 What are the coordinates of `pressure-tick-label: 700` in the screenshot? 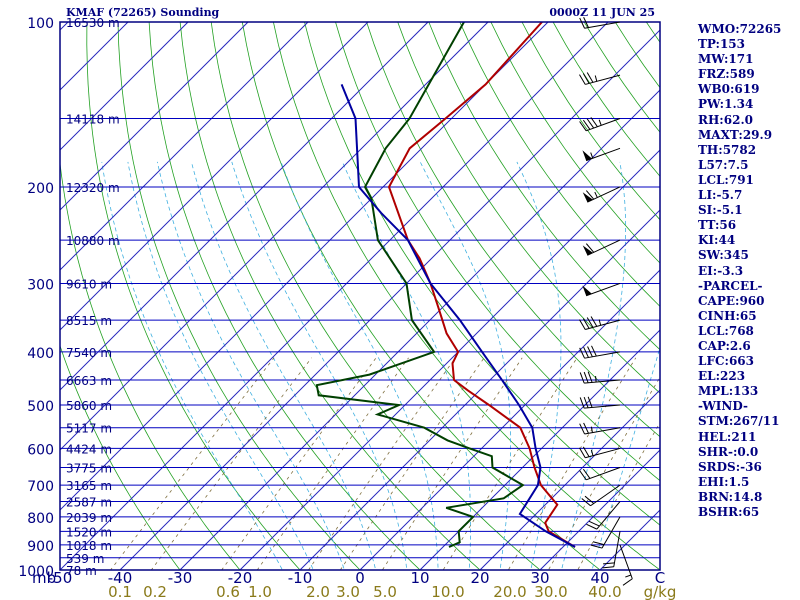 It's located at (40, 487).